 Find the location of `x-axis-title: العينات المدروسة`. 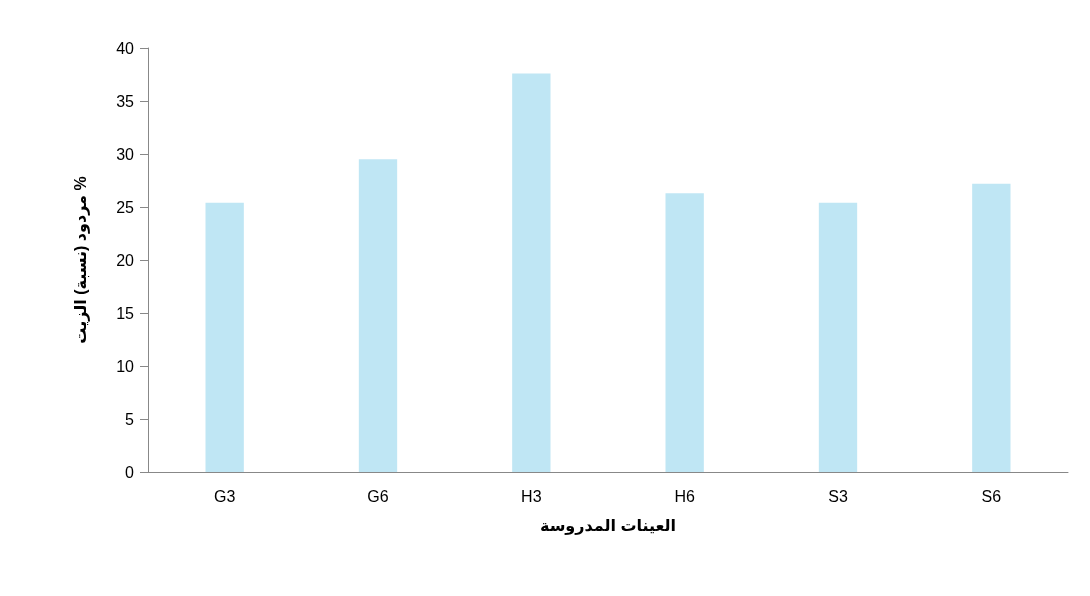

x-axis-title: العينات المدروسة is located at coordinates (608, 525).